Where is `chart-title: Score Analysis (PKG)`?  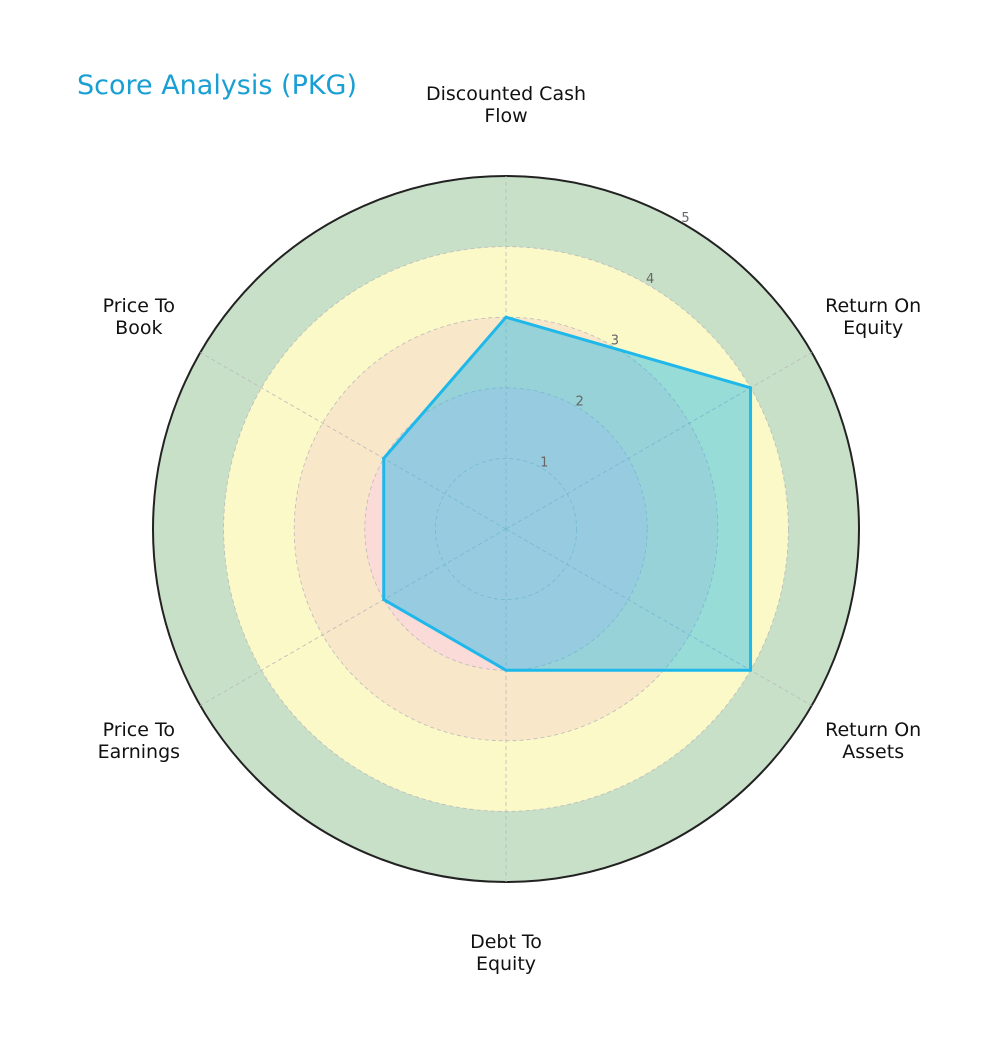
chart-title: Score Analysis (PKG) is located at coordinates (217, 85).